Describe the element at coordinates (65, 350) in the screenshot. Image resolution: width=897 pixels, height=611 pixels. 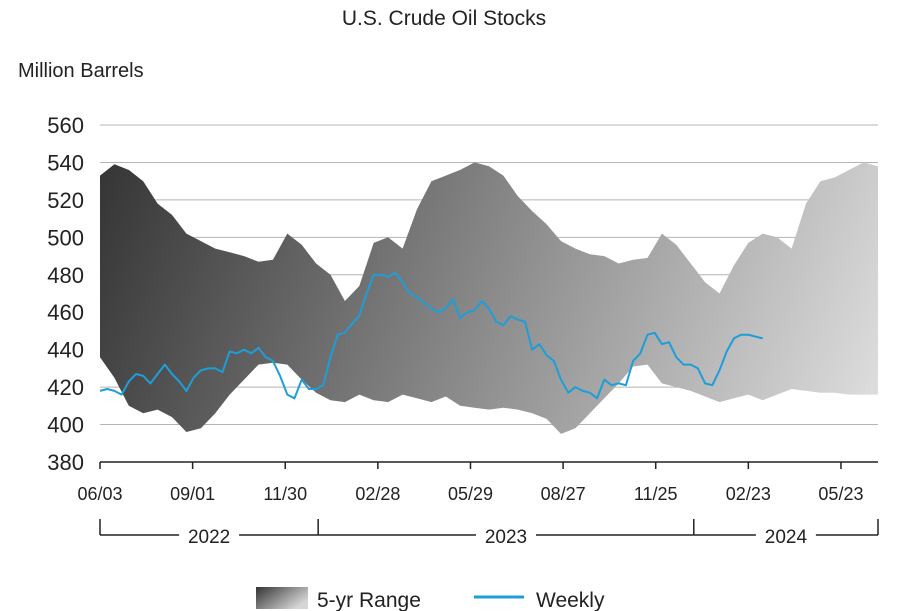
I see `y-tick-label: 440` at that location.